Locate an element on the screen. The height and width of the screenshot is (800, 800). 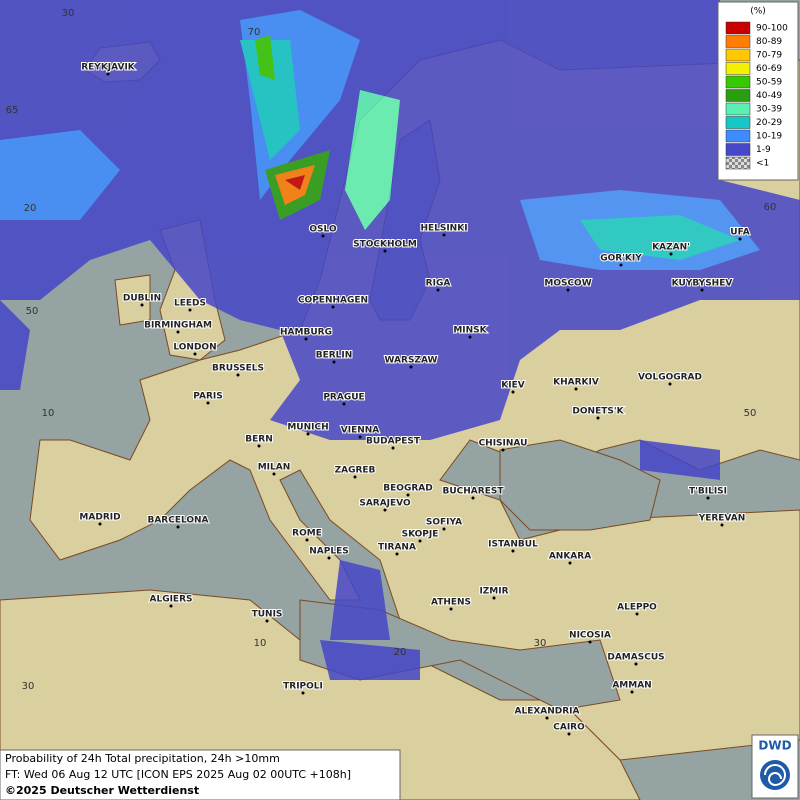
legend-label: 10-19 is located at coordinates (769, 137).